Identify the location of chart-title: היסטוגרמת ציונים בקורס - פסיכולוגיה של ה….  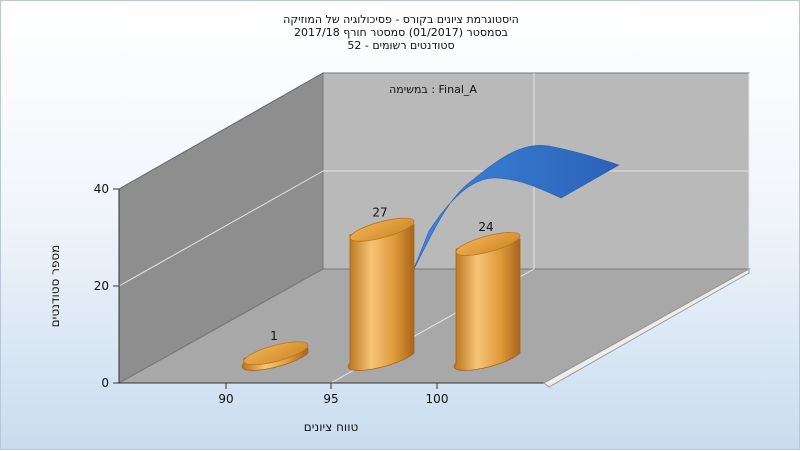
(401, 32).